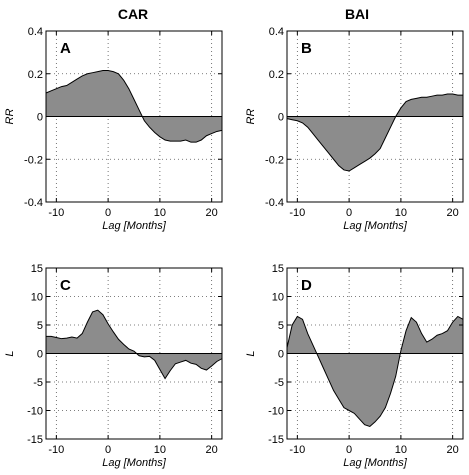 The height and width of the screenshot is (475, 469). Describe the element at coordinates (375, 132) in the screenshot. I see `series-area-b` at that location.